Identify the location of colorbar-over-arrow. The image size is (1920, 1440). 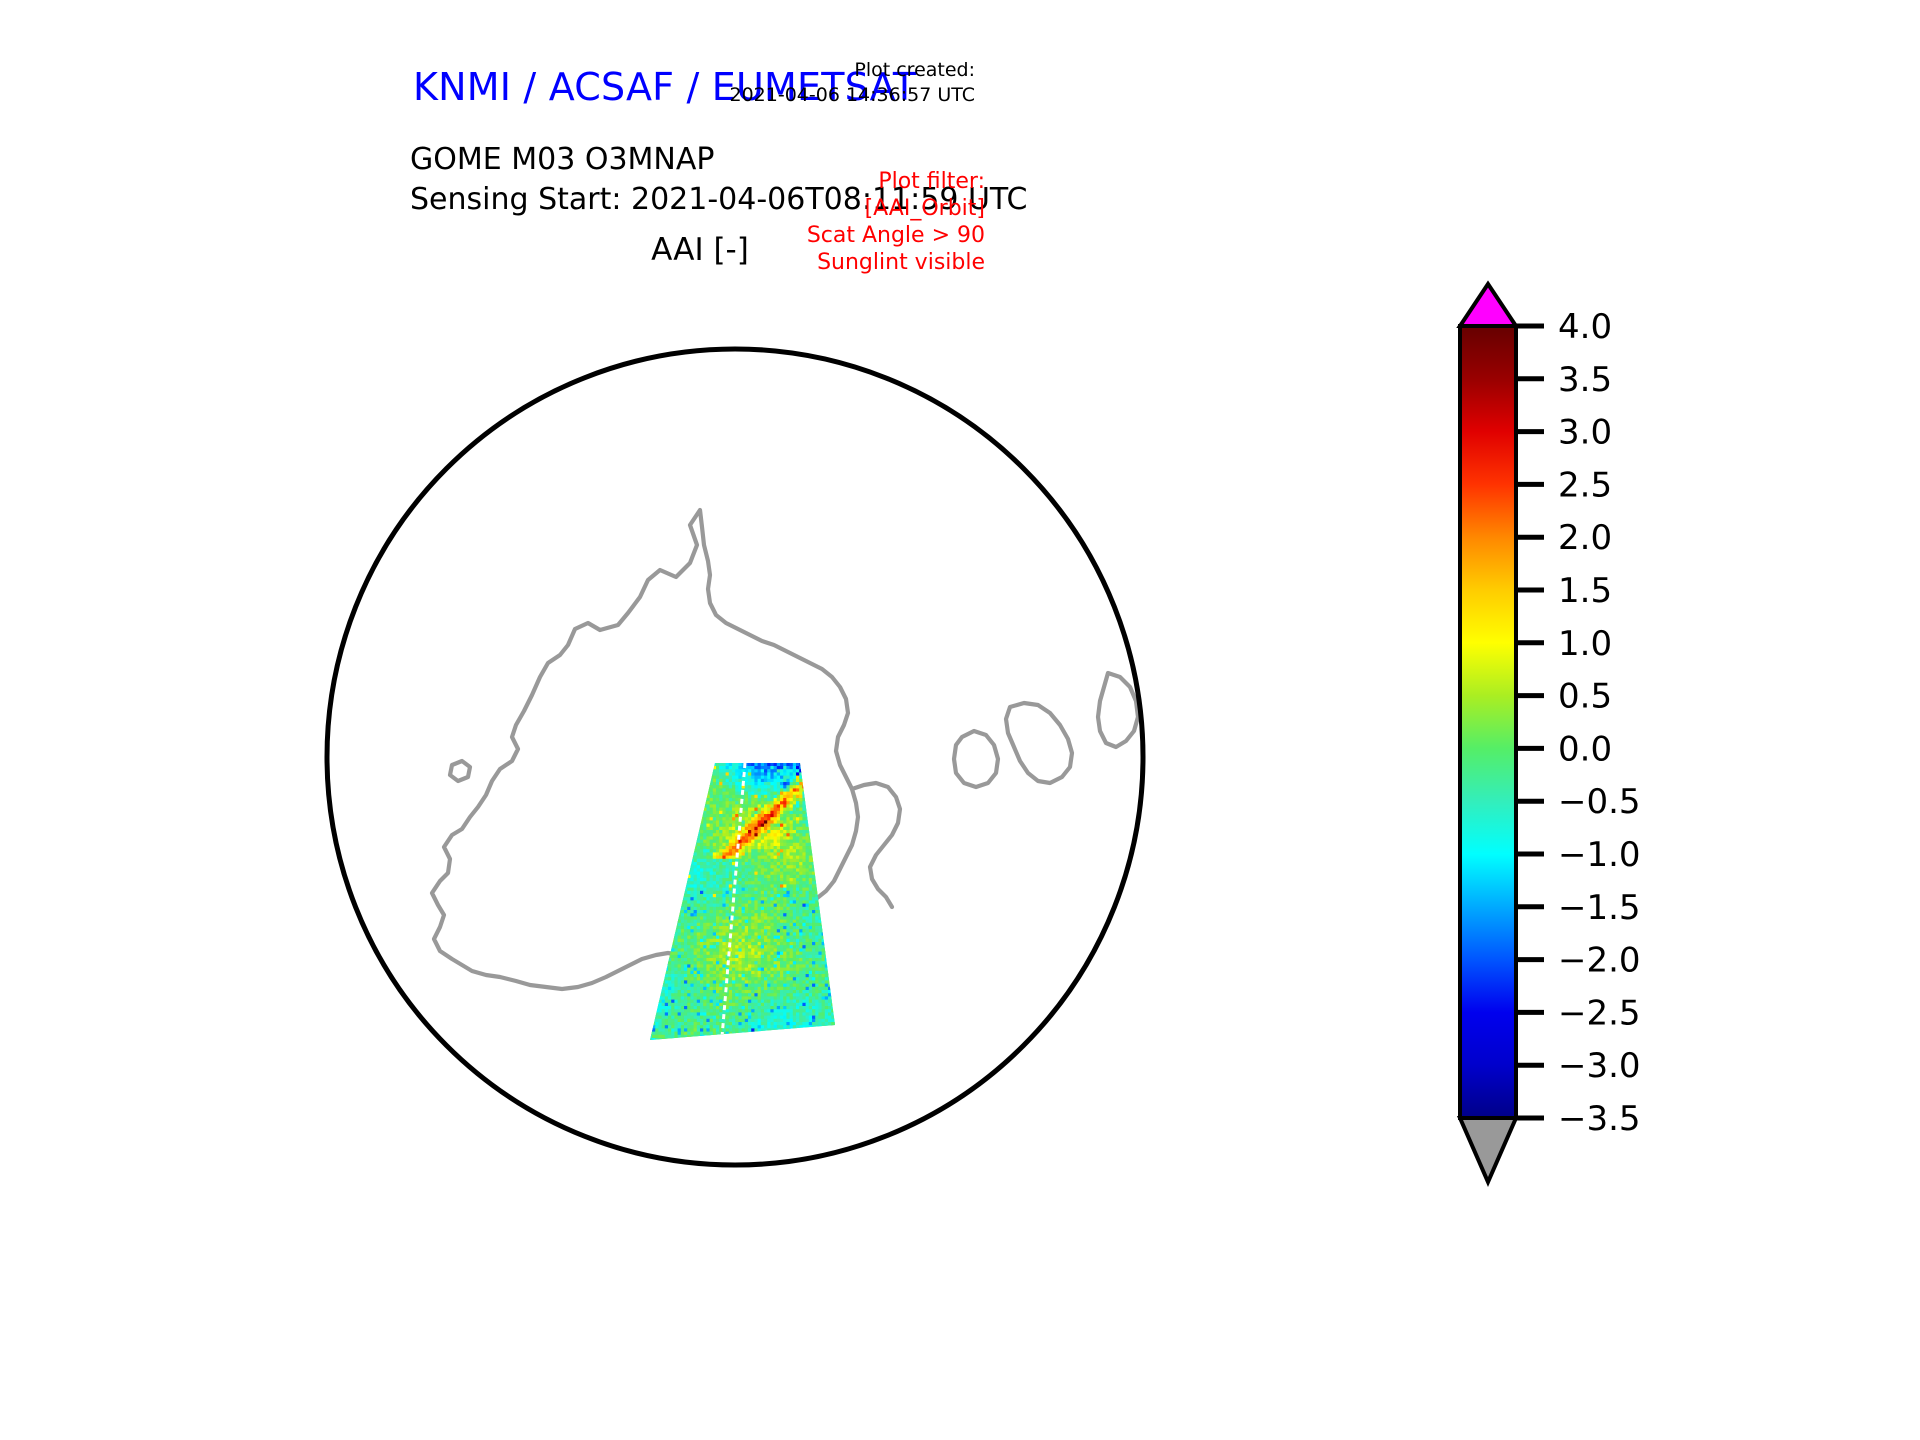
(1488, 304).